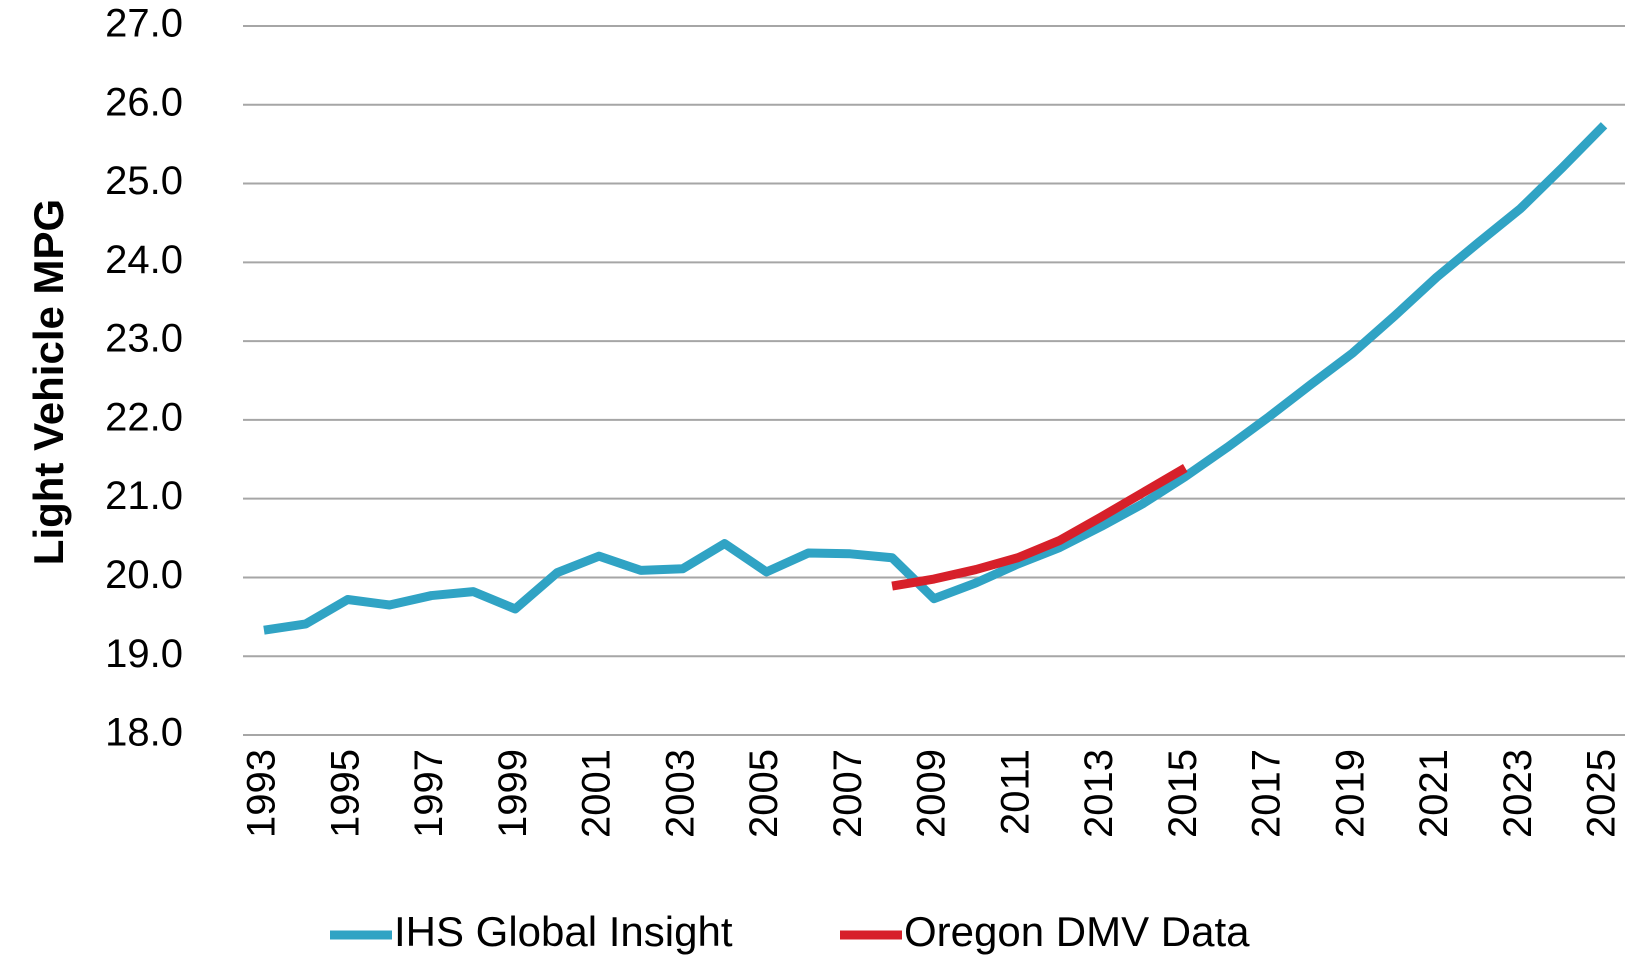 This screenshot has width=1634, height=958. What do you see at coordinates (144, 260) in the screenshot?
I see `y-tick-label: 24.0` at bounding box center [144, 260].